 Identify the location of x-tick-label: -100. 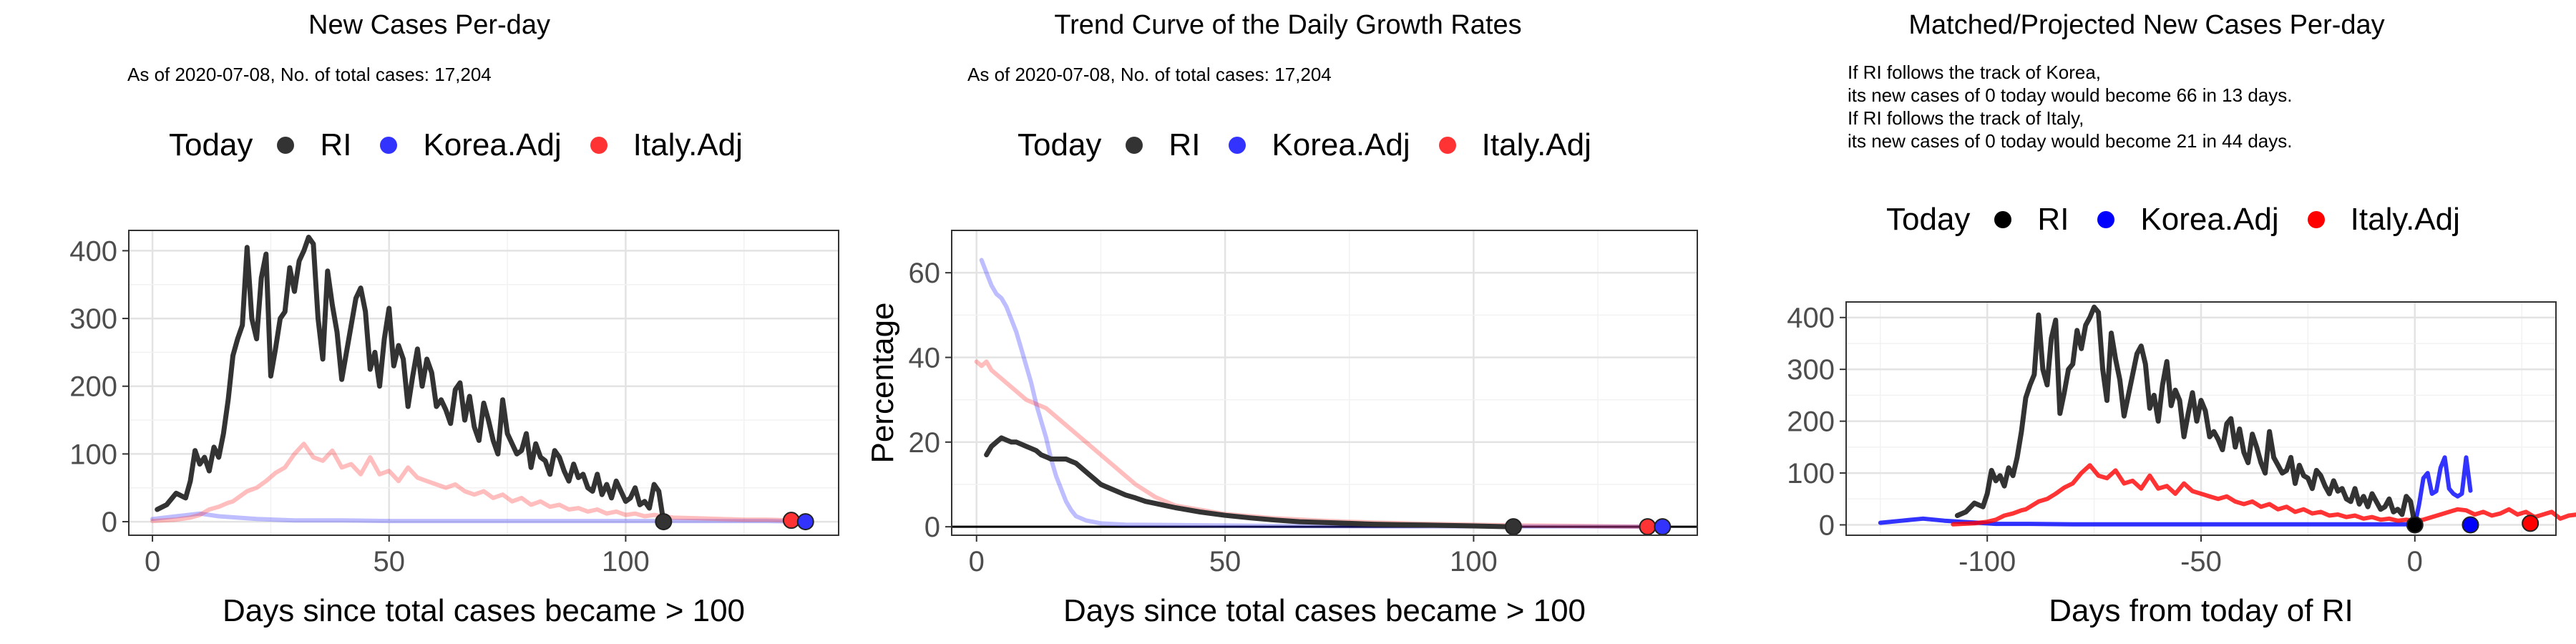
(1987, 561).